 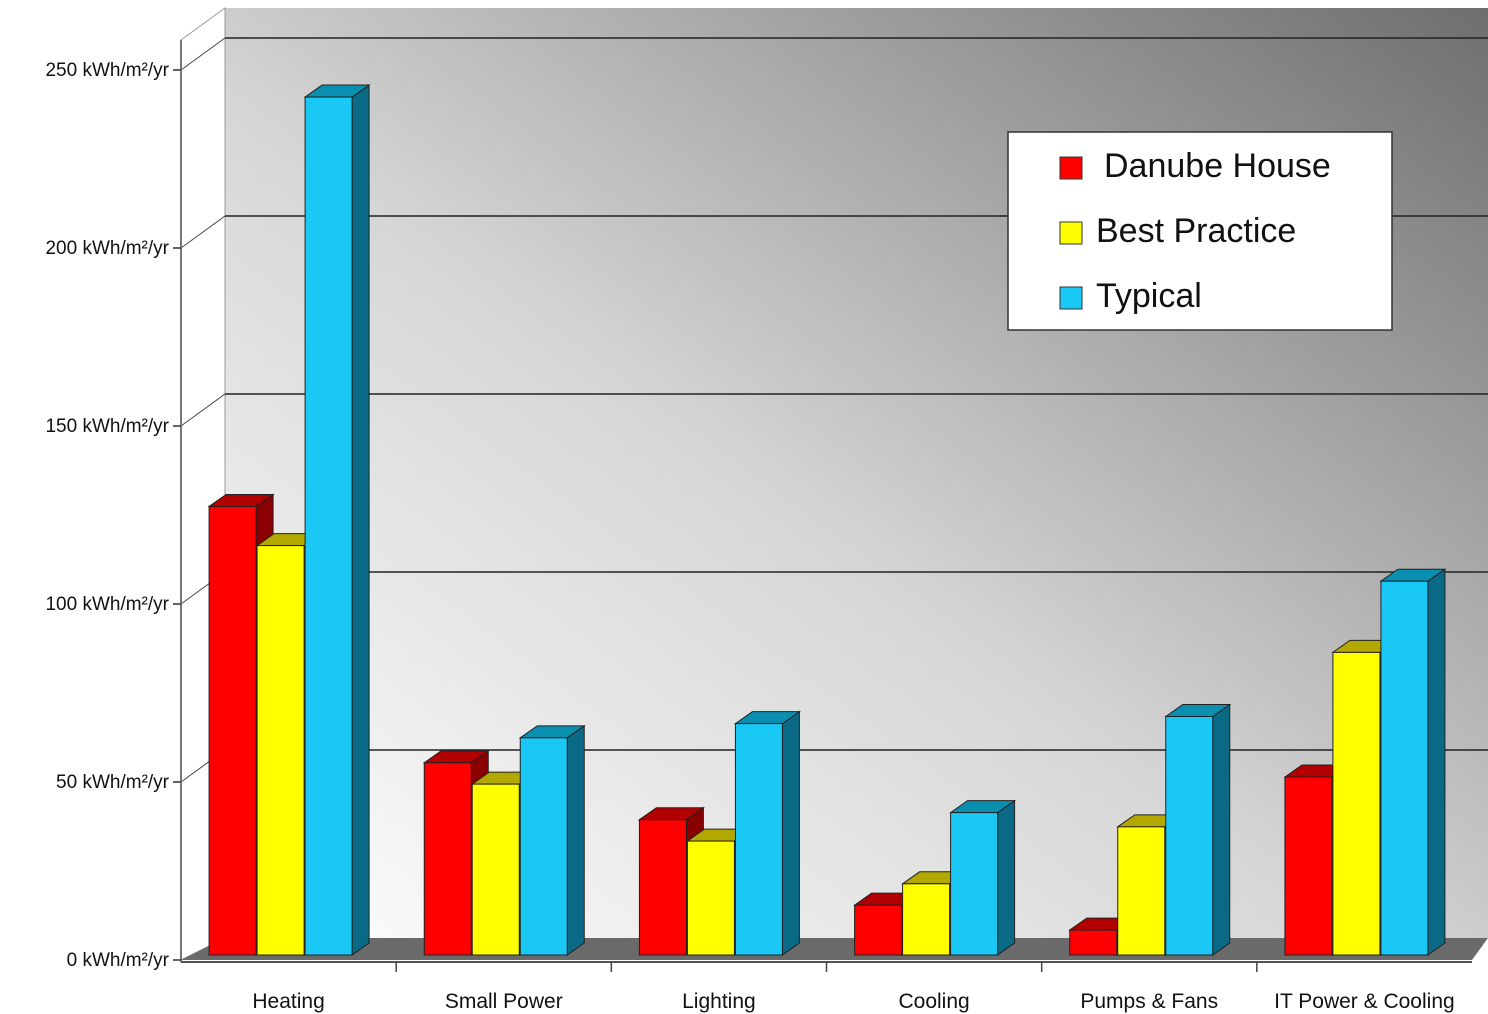 What do you see at coordinates (1141, 891) in the screenshot?
I see `bar-pumps-fans-best-practice` at bounding box center [1141, 891].